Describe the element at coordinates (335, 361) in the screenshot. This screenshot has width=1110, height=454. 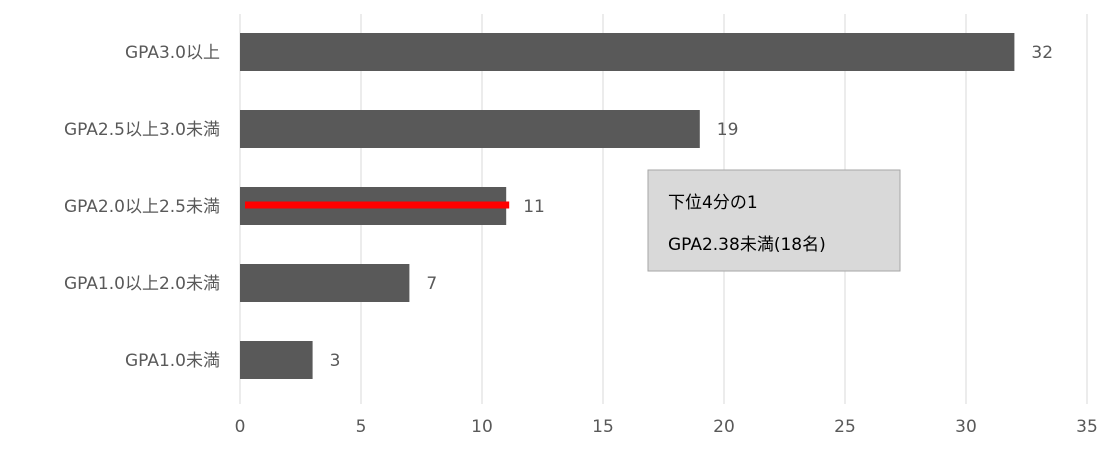
I see `data-label: 3` at that location.